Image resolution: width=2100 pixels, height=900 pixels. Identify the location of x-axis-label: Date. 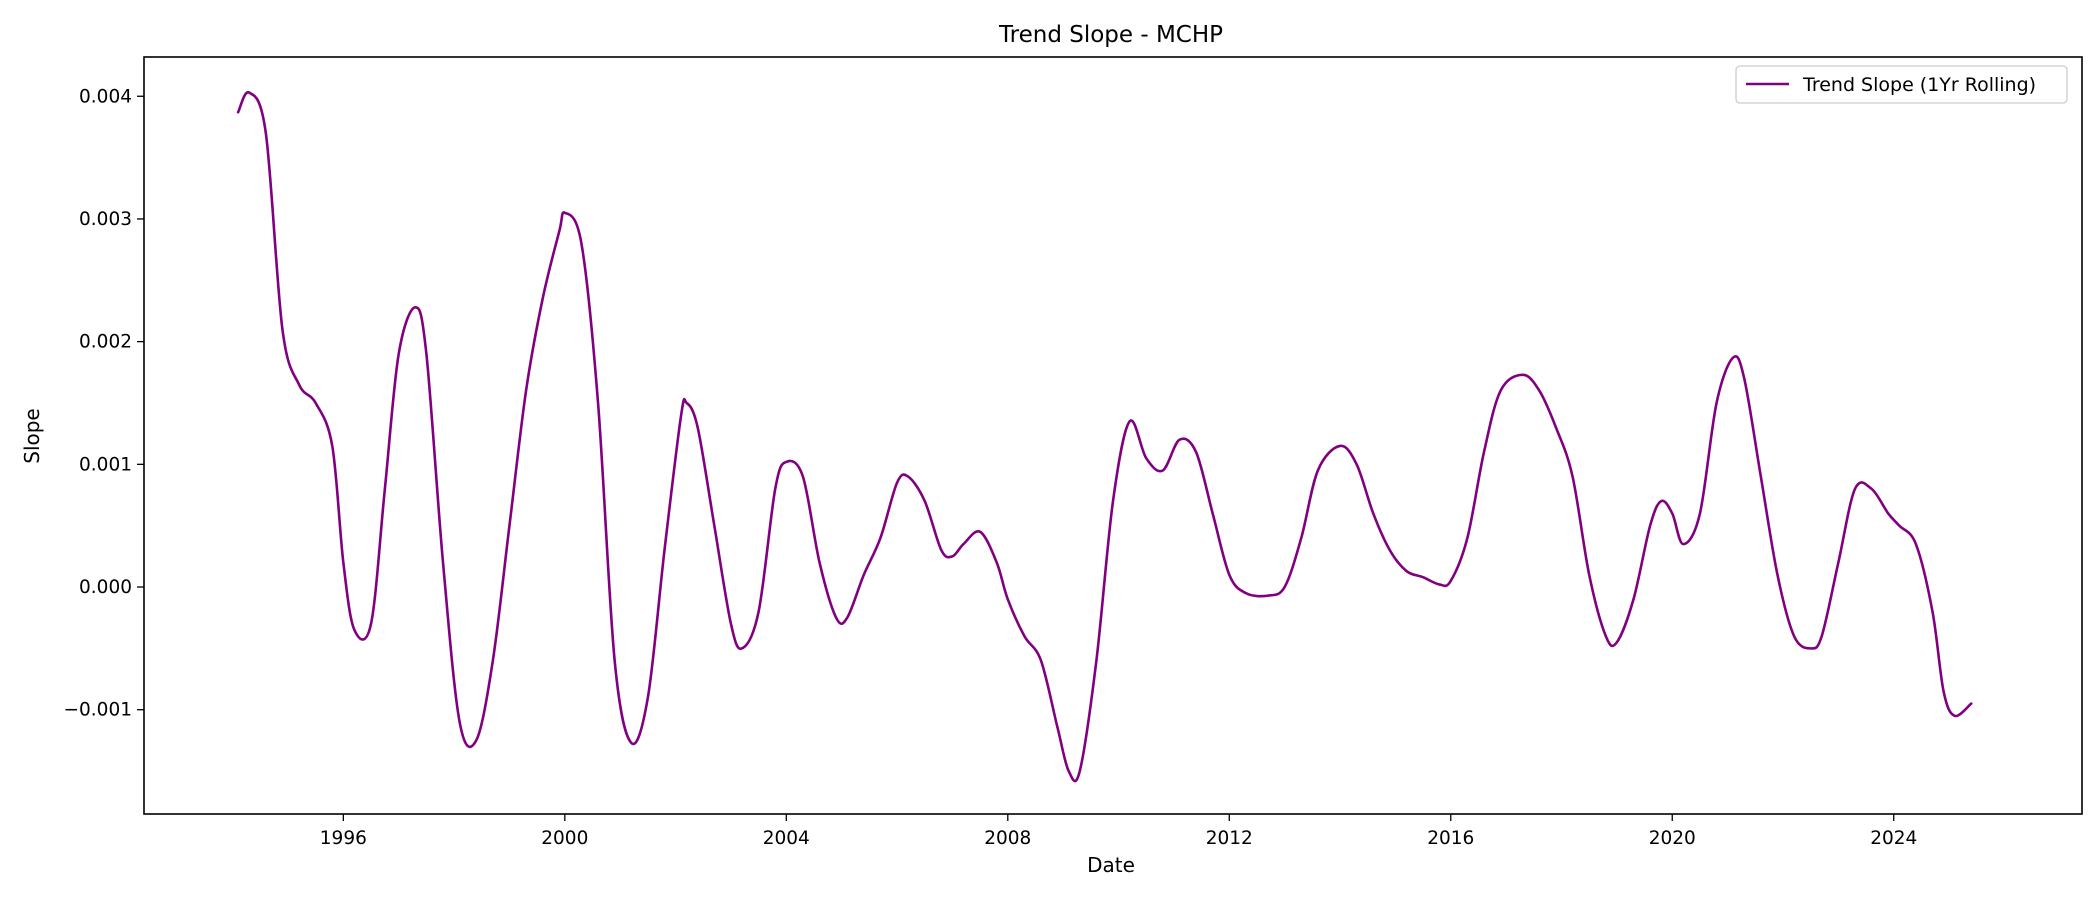
(1111, 865).